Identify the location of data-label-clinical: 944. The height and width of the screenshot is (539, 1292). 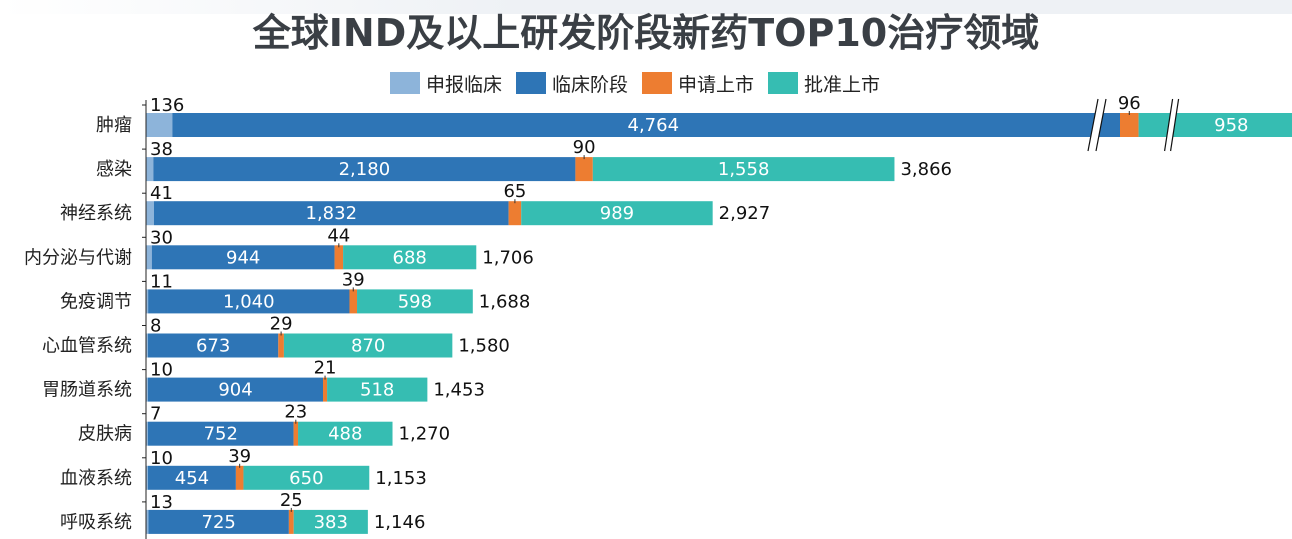
(243, 257).